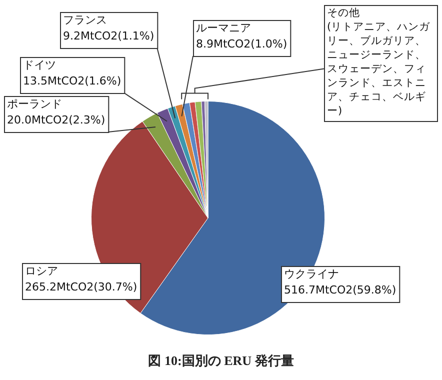  What do you see at coordinates (379, 61) in the screenshot?
I see `text: その他 (リトアニア、ハンガリー、ブルガリア、ニュージーランド、スウェーデン、フィンランド、エストニア、チェコ、ベルギー)` at bounding box center [379, 61].